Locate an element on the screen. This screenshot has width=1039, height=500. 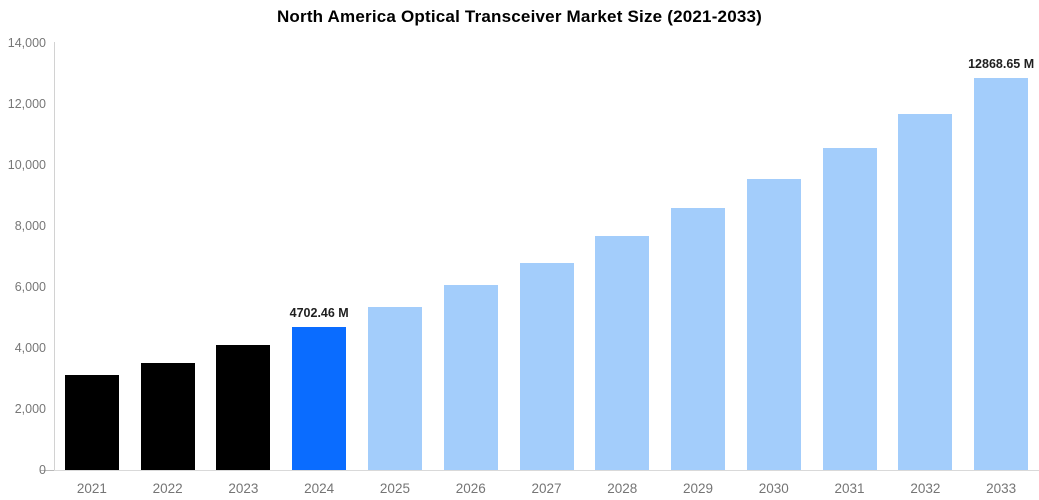
y-tick-label: 8,000 is located at coordinates (30, 226).